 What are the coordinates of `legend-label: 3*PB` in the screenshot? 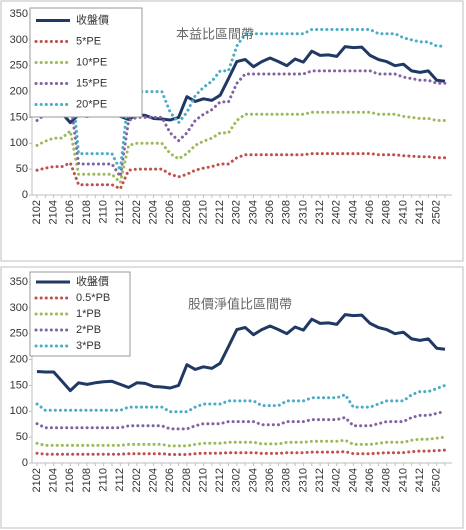 It's located at (88, 346).